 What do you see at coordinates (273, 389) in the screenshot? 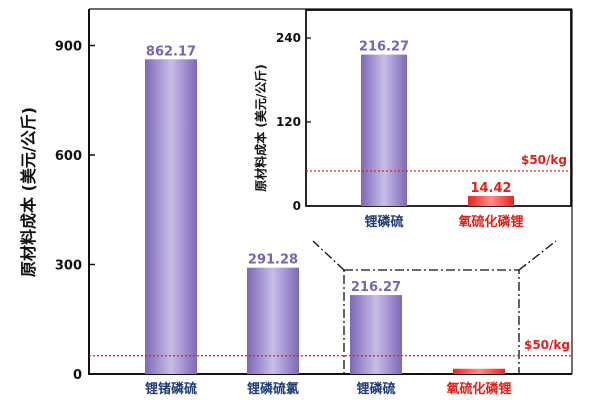
I see `category-label: 锂磷硫氯` at bounding box center [273, 389].